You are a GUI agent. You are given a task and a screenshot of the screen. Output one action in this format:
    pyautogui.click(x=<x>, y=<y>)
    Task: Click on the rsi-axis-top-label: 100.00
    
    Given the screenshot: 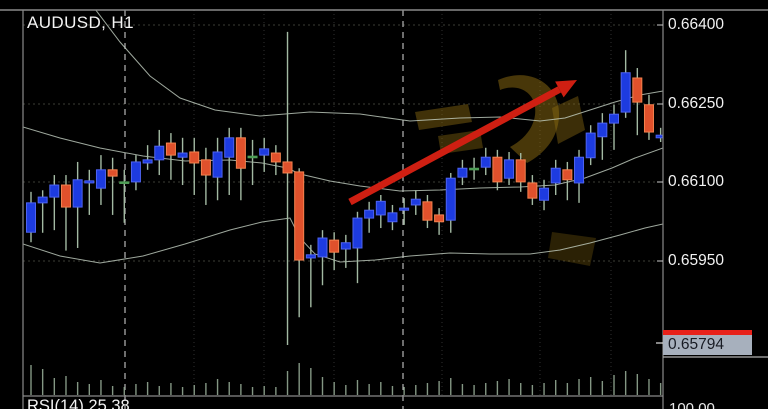 What is the action you would take?
    pyautogui.click(x=692, y=404)
    